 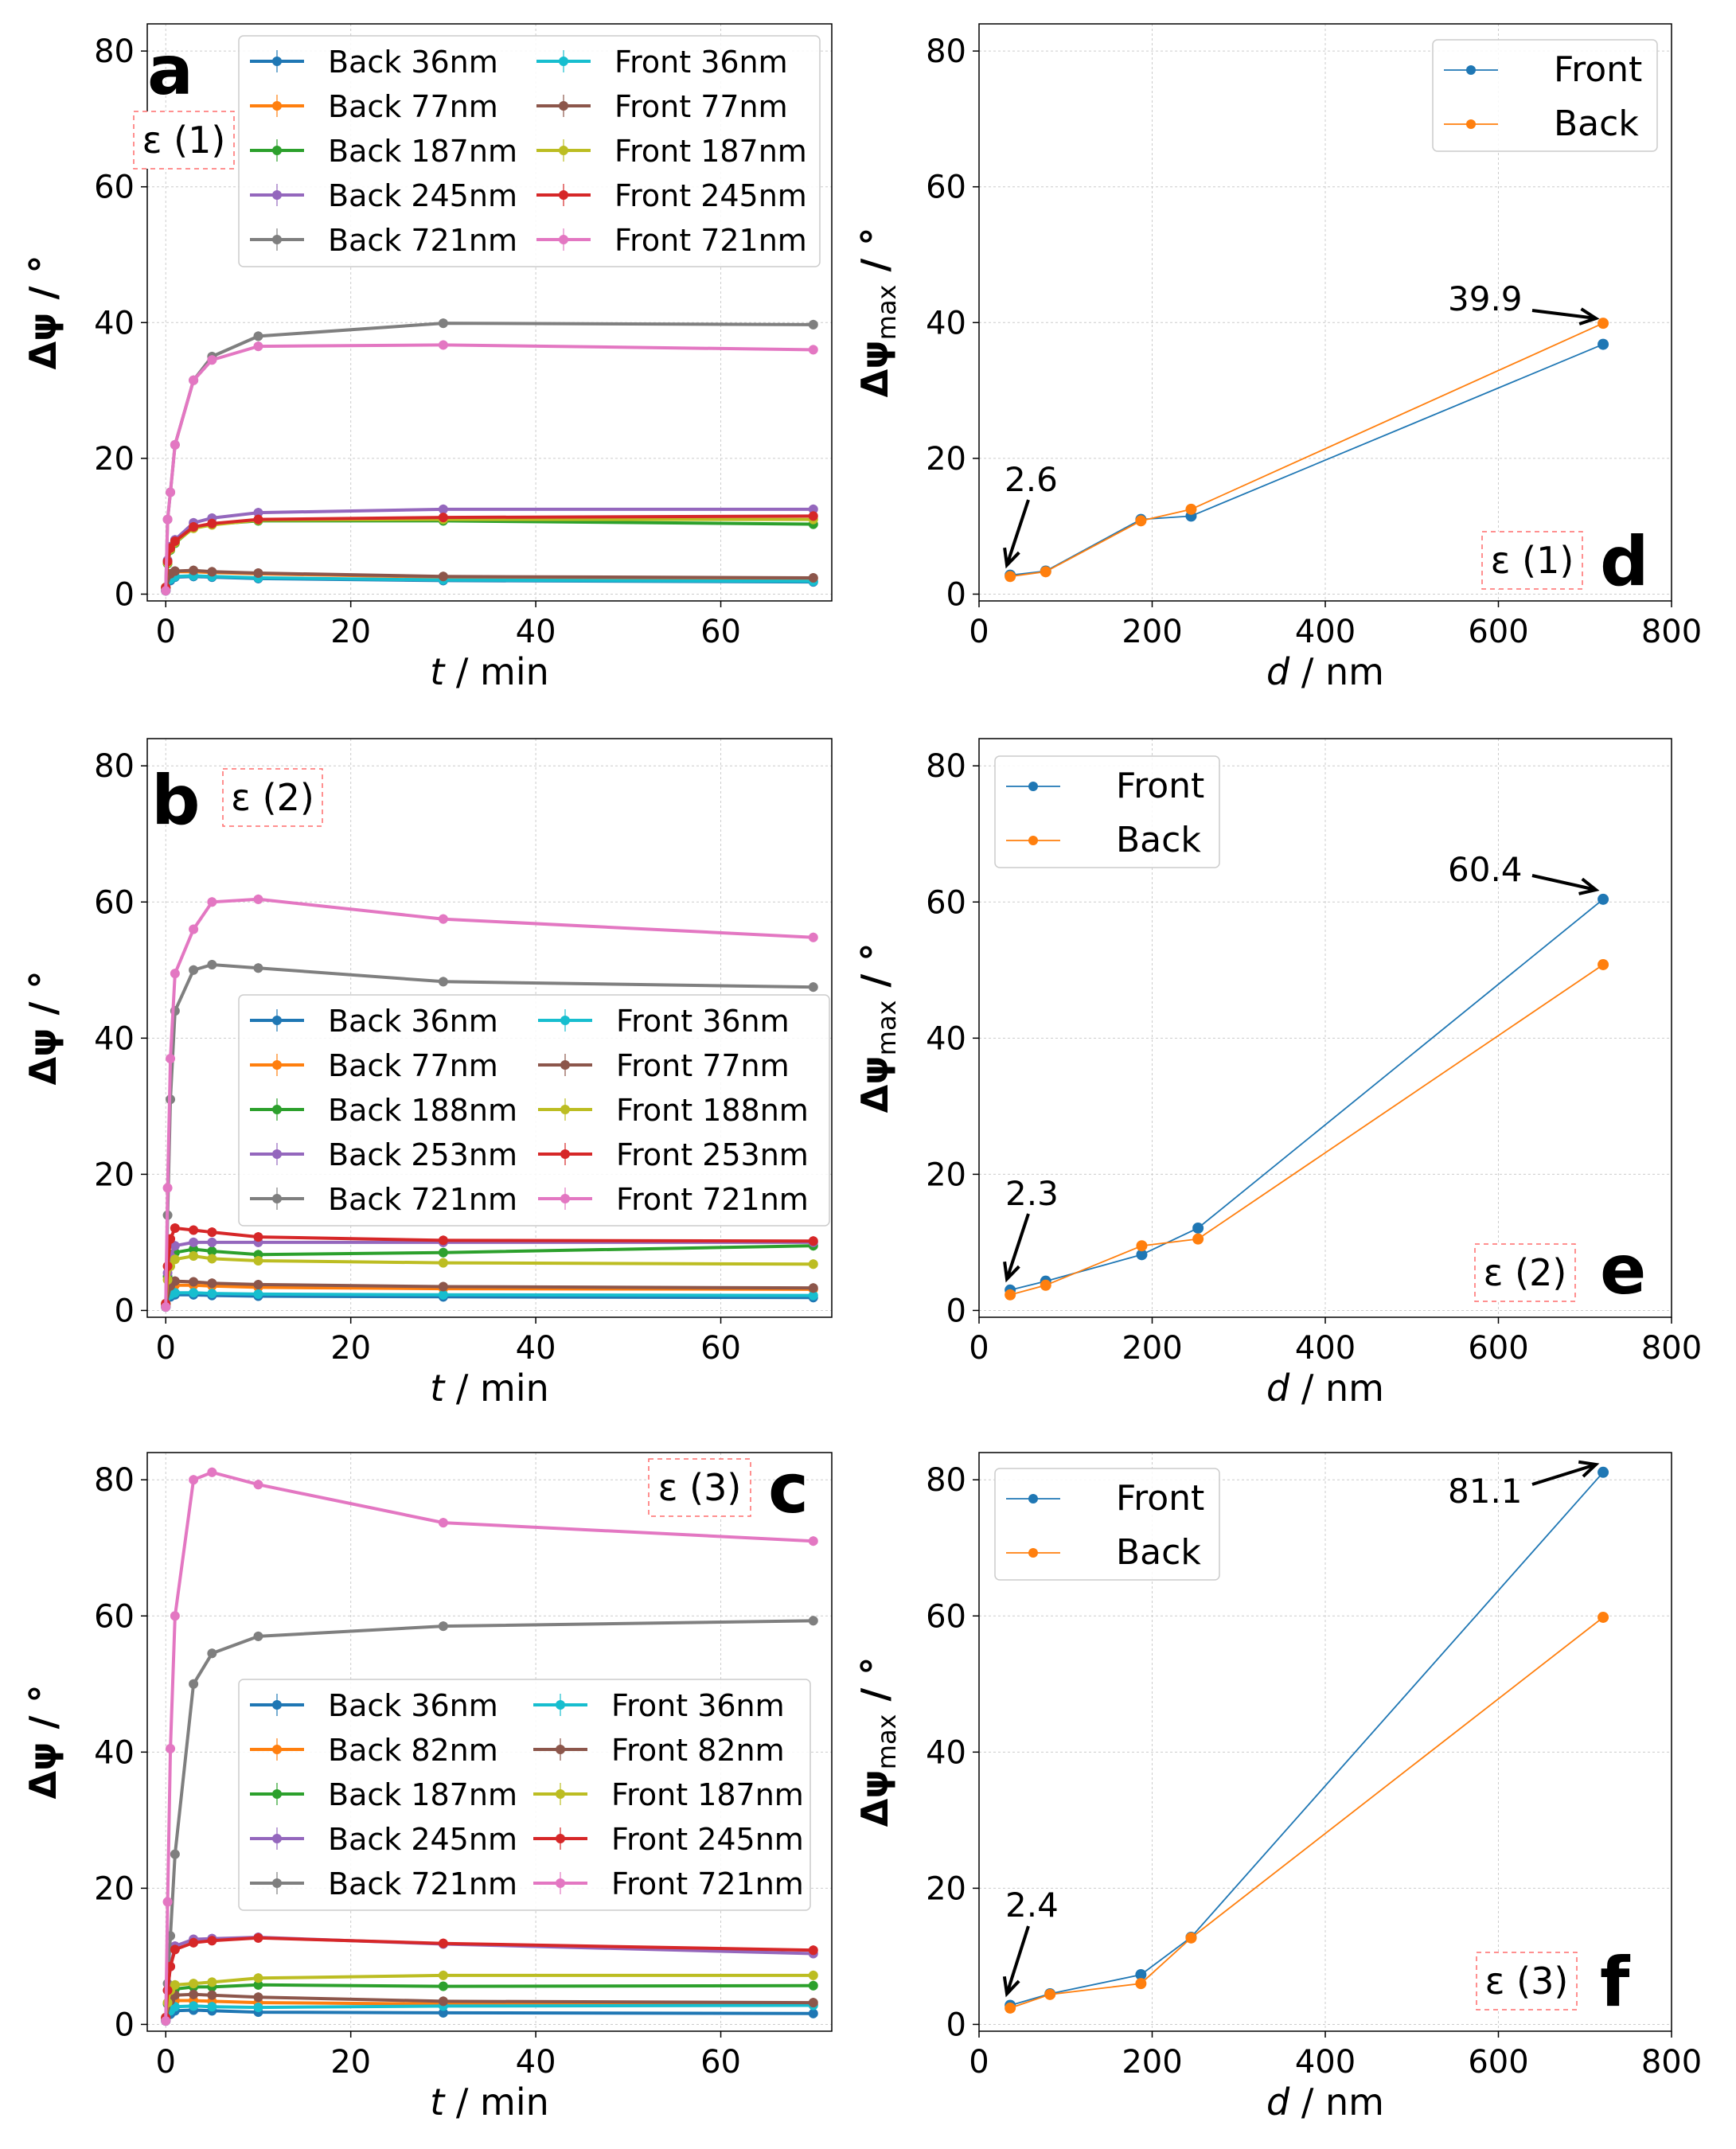 What do you see at coordinates (272, 798) in the screenshot?
I see `tag-label: ε (2)` at bounding box center [272, 798].